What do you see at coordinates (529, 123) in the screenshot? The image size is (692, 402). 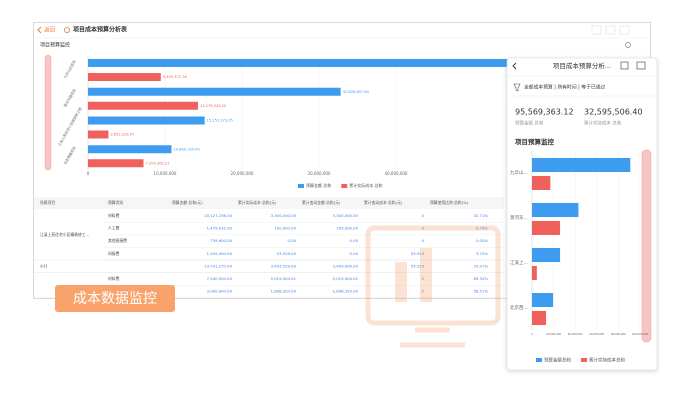 I see `kpi-label: 预算金额 总和` at bounding box center [529, 123].